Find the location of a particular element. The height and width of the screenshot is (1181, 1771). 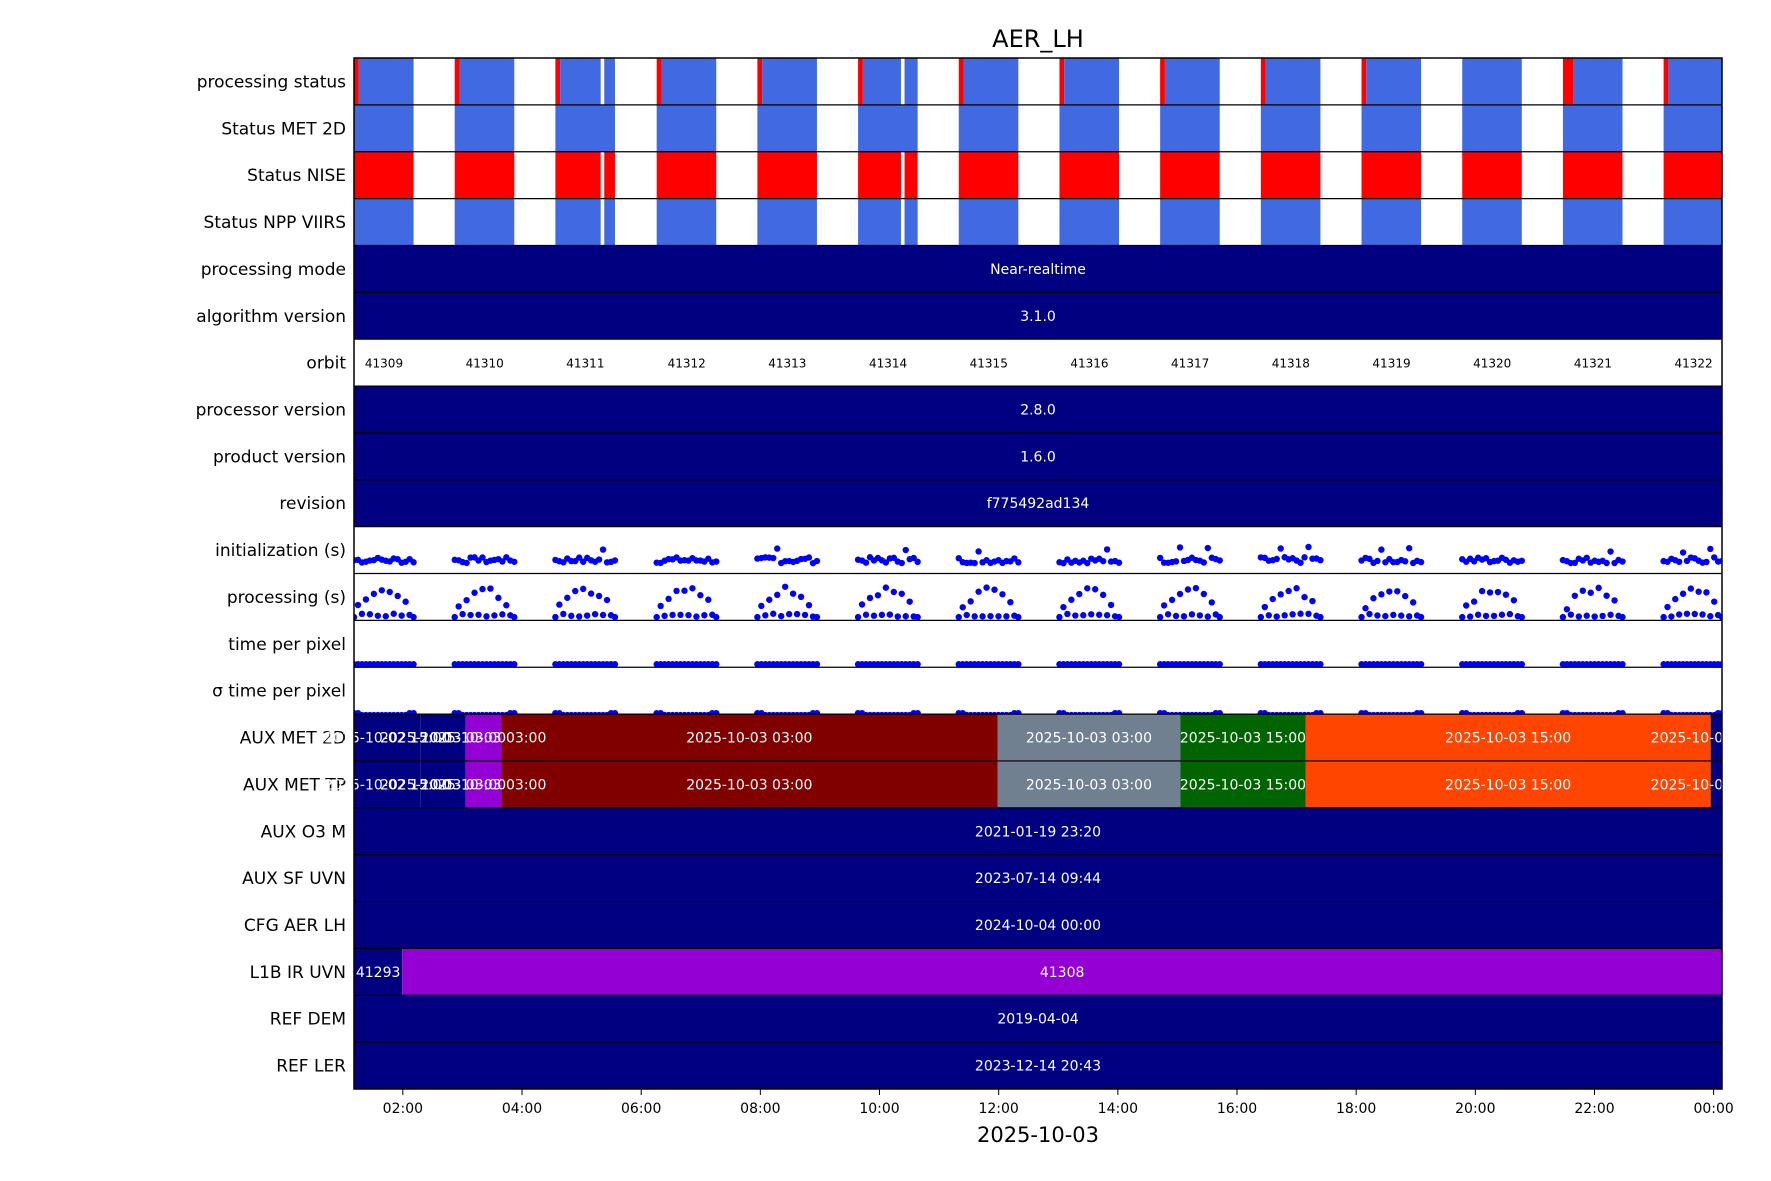

x-tick-label: 16:00 is located at coordinates (1237, 1109).